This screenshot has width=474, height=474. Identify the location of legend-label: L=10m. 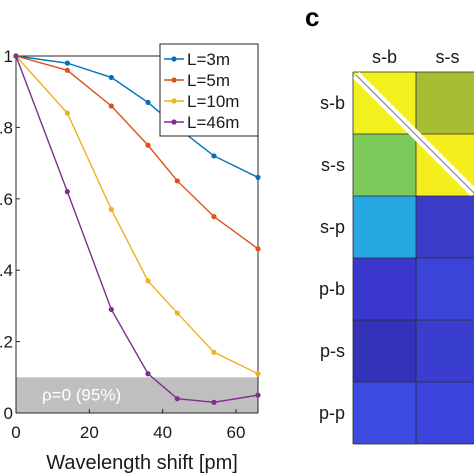
(213, 101).